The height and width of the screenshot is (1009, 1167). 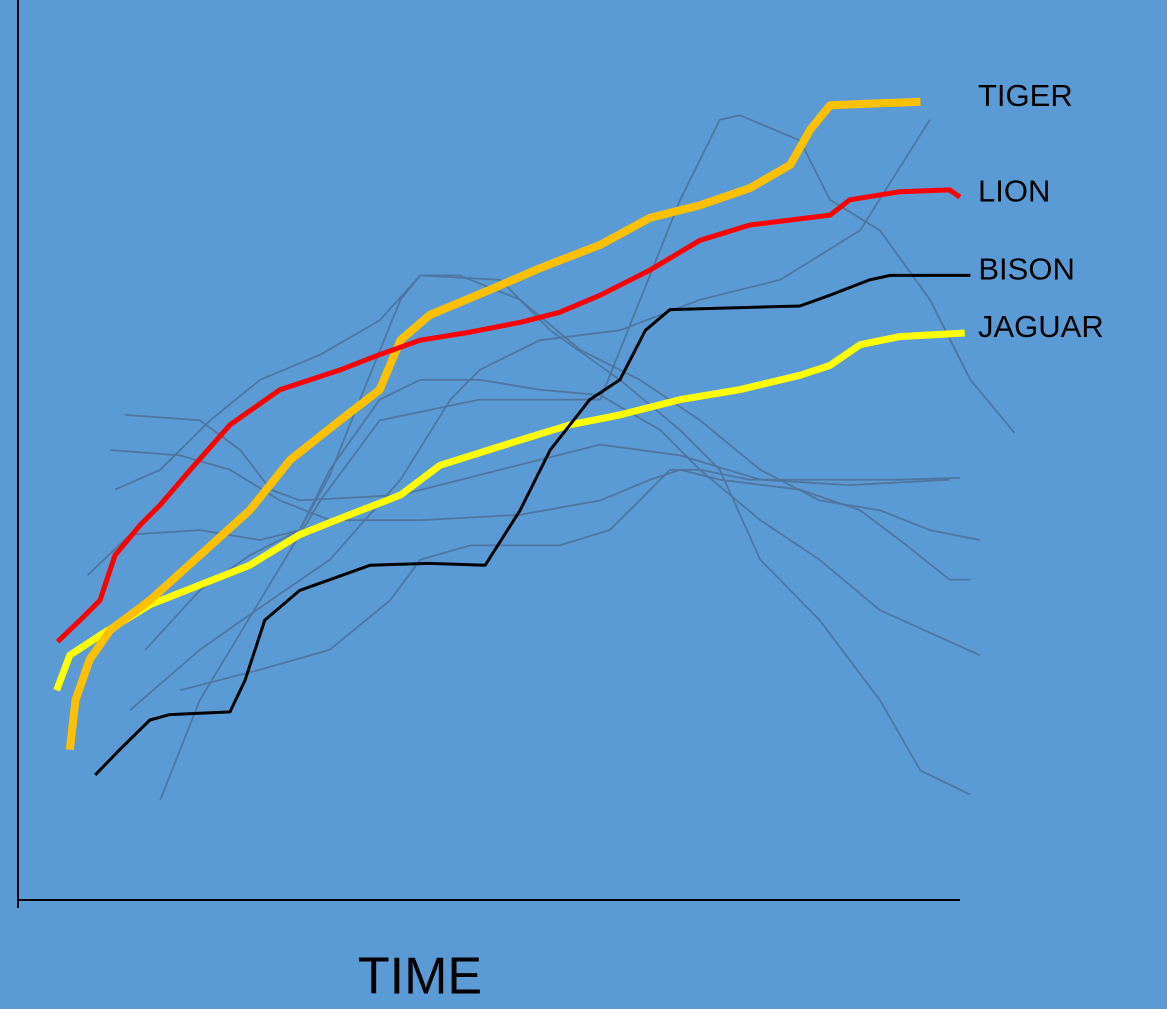 I want to click on series-label: BISON, so click(x=1026, y=269).